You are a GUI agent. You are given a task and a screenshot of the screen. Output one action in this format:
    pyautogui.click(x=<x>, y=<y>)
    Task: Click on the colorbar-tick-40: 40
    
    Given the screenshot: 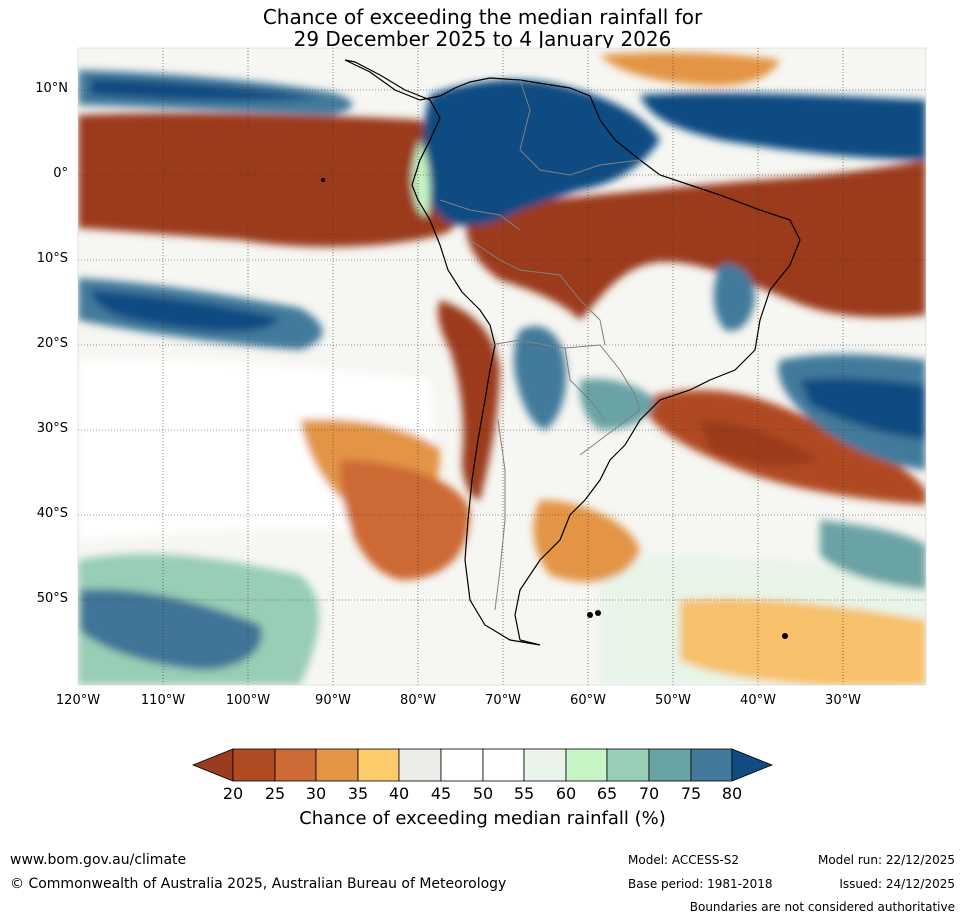 What is the action you would take?
    pyautogui.click(x=399, y=793)
    